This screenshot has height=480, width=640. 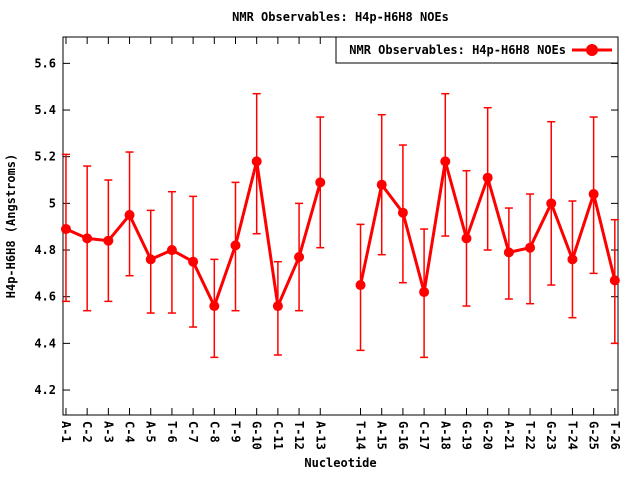 What do you see at coordinates (11, 226) in the screenshot?
I see `y-axis-label: H4p-H6H8 (Angstroms)` at bounding box center [11, 226].